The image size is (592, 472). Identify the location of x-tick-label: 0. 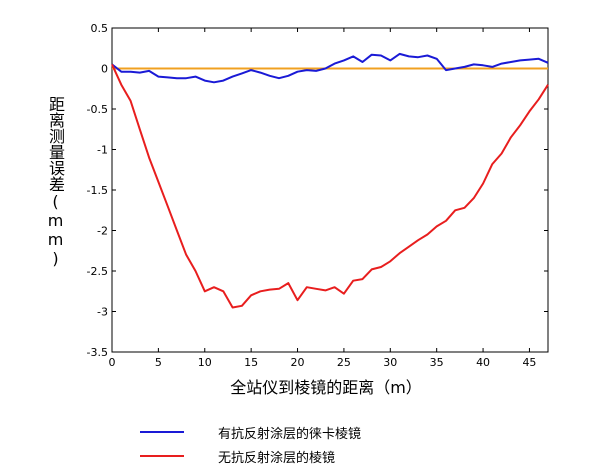
(112, 362).